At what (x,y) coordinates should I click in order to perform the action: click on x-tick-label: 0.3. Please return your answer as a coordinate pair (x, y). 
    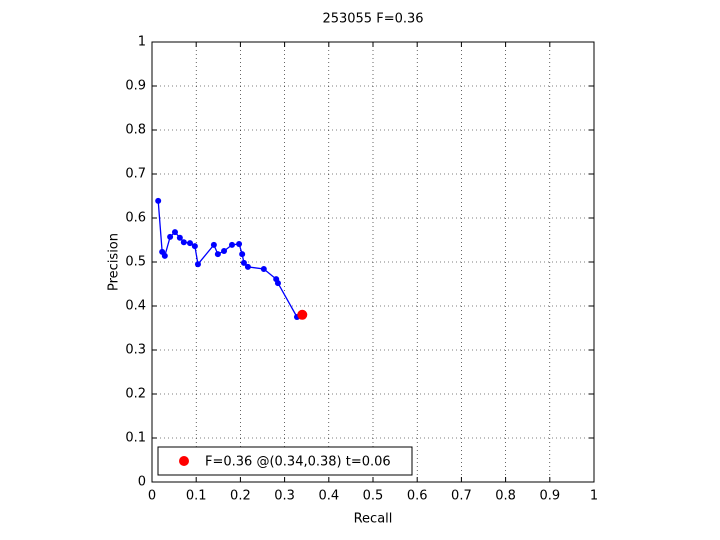
    Looking at the image, I should click on (284, 496).